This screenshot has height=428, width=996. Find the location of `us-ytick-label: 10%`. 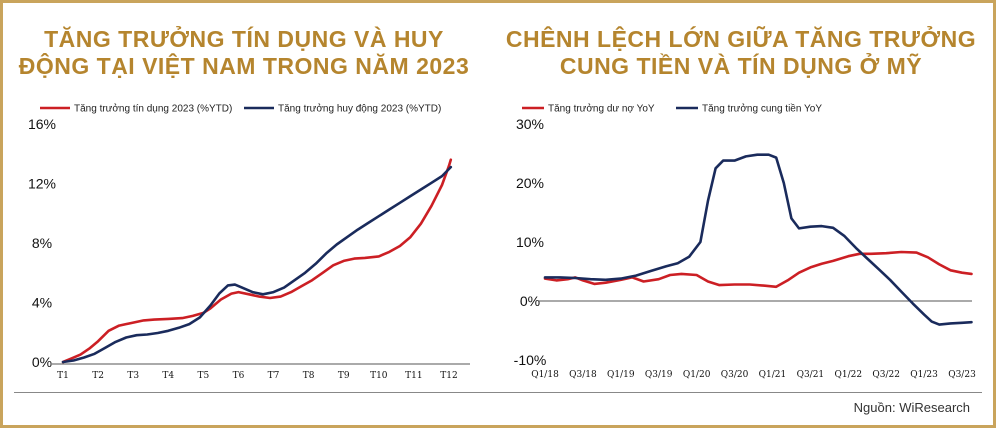

us-ytick-label: 10% is located at coordinates (530, 242).